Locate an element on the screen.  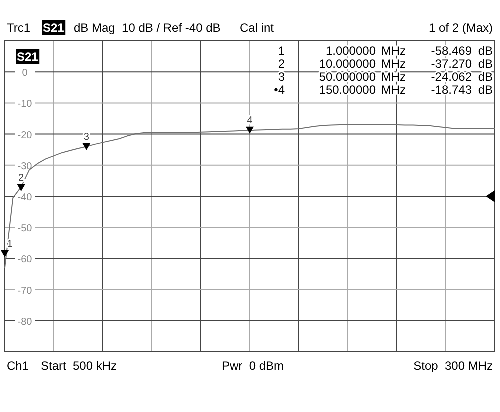
y-tick-label: 0 is located at coordinates (25, 74).